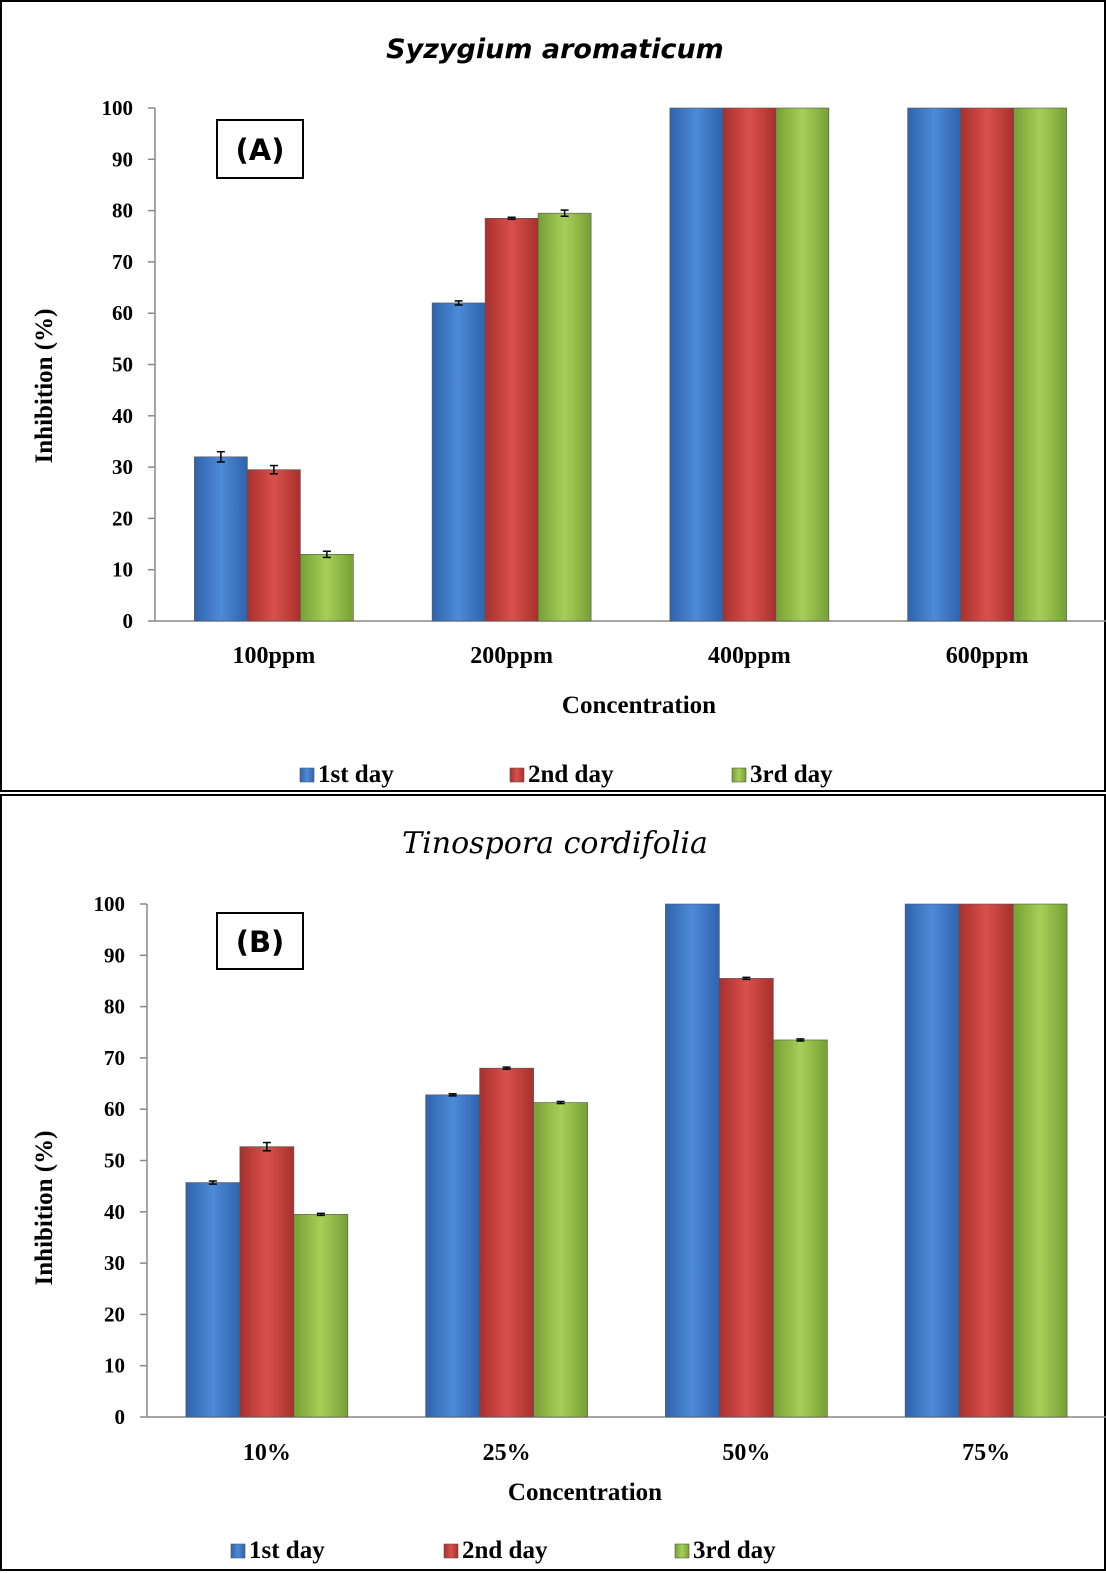 This screenshot has height=1573, width=1106. I want to click on bar-3rd-day-75pct, so click(1040, 1160).